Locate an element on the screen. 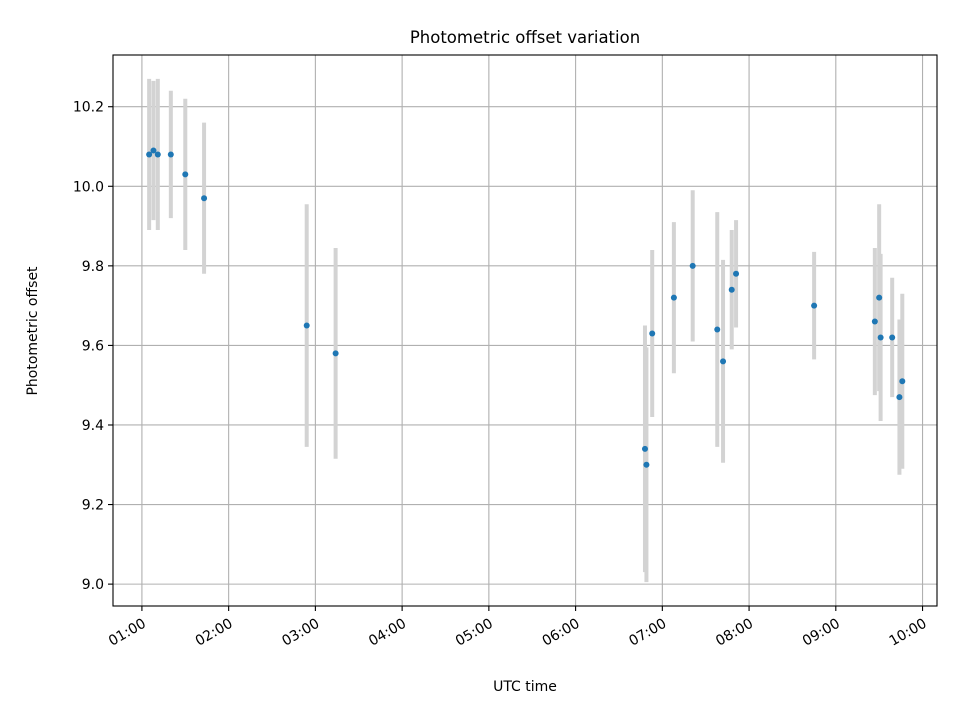 The height and width of the screenshot is (720, 960). y-tick-label: 9.0 is located at coordinates (93, 585).